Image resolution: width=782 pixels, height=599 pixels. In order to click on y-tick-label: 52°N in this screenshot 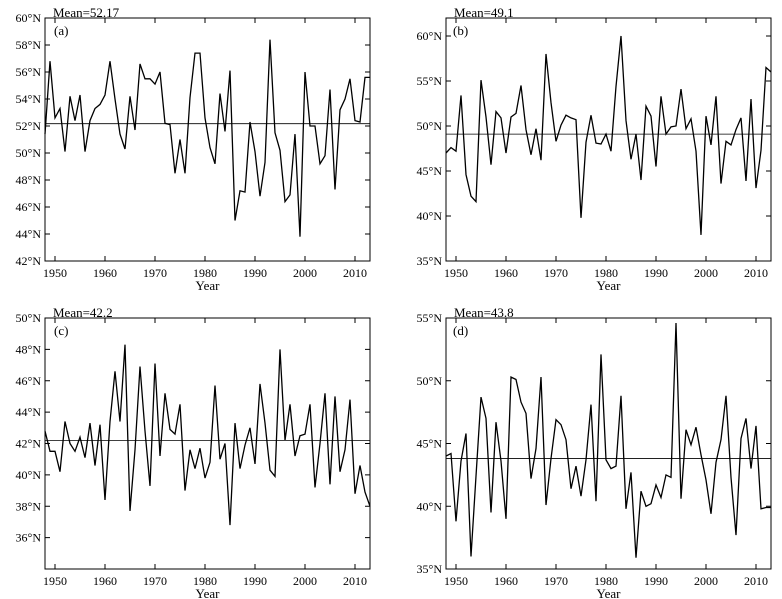, I will do `click(29, 126)`.